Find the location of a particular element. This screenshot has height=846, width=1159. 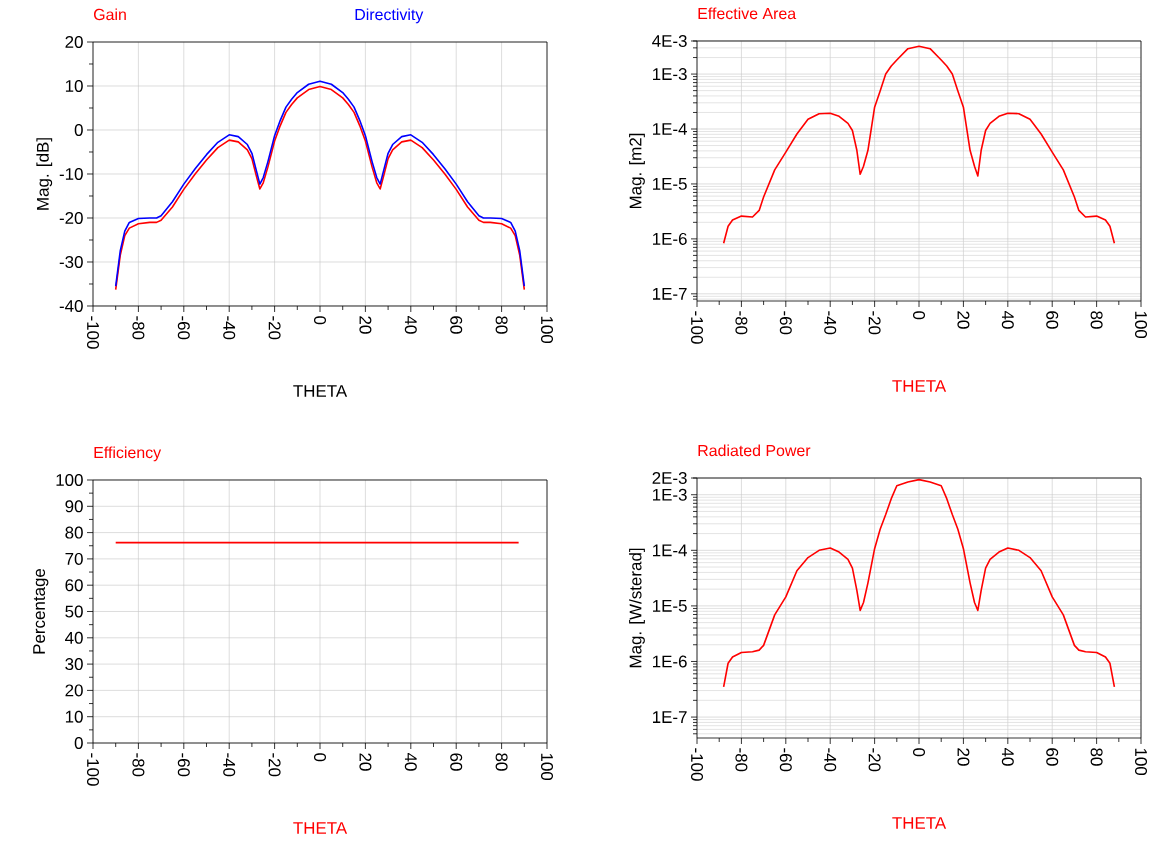

y-tick-label: -10 is located at coordinates (71, 174).